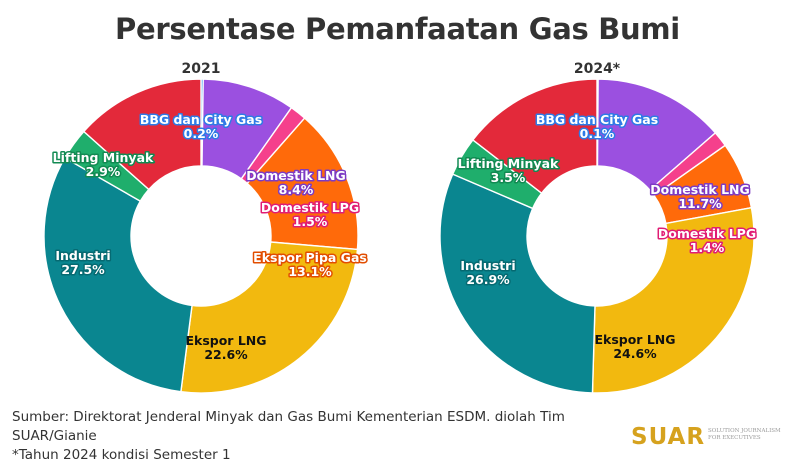 Image resolution: width=795 pixels, height=476 pixels. What do you see at coordinates (201, 133) in the screenshot?
I see `slice-label-value: 0.2%` at bounding box center [201, 133].